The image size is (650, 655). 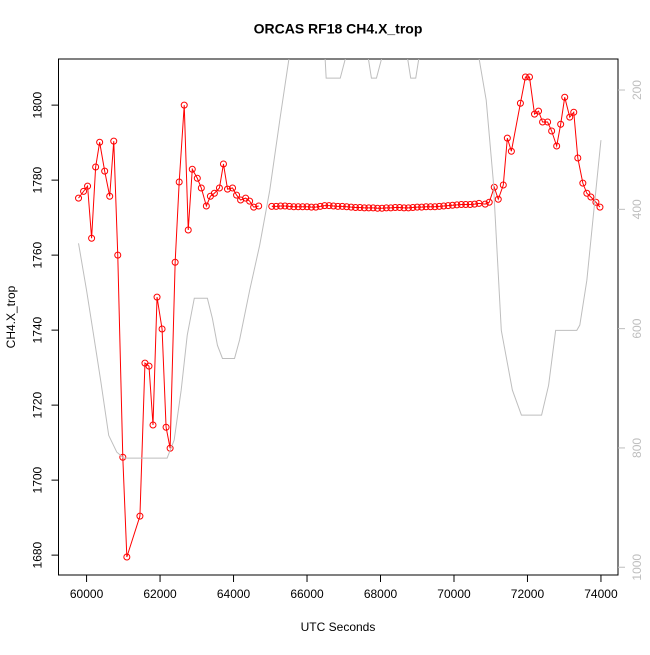 What do you see at coordinates (637, 567) in the screenshot?
I see `y2-tick-label: 1000` at bounding box center [637, 567].